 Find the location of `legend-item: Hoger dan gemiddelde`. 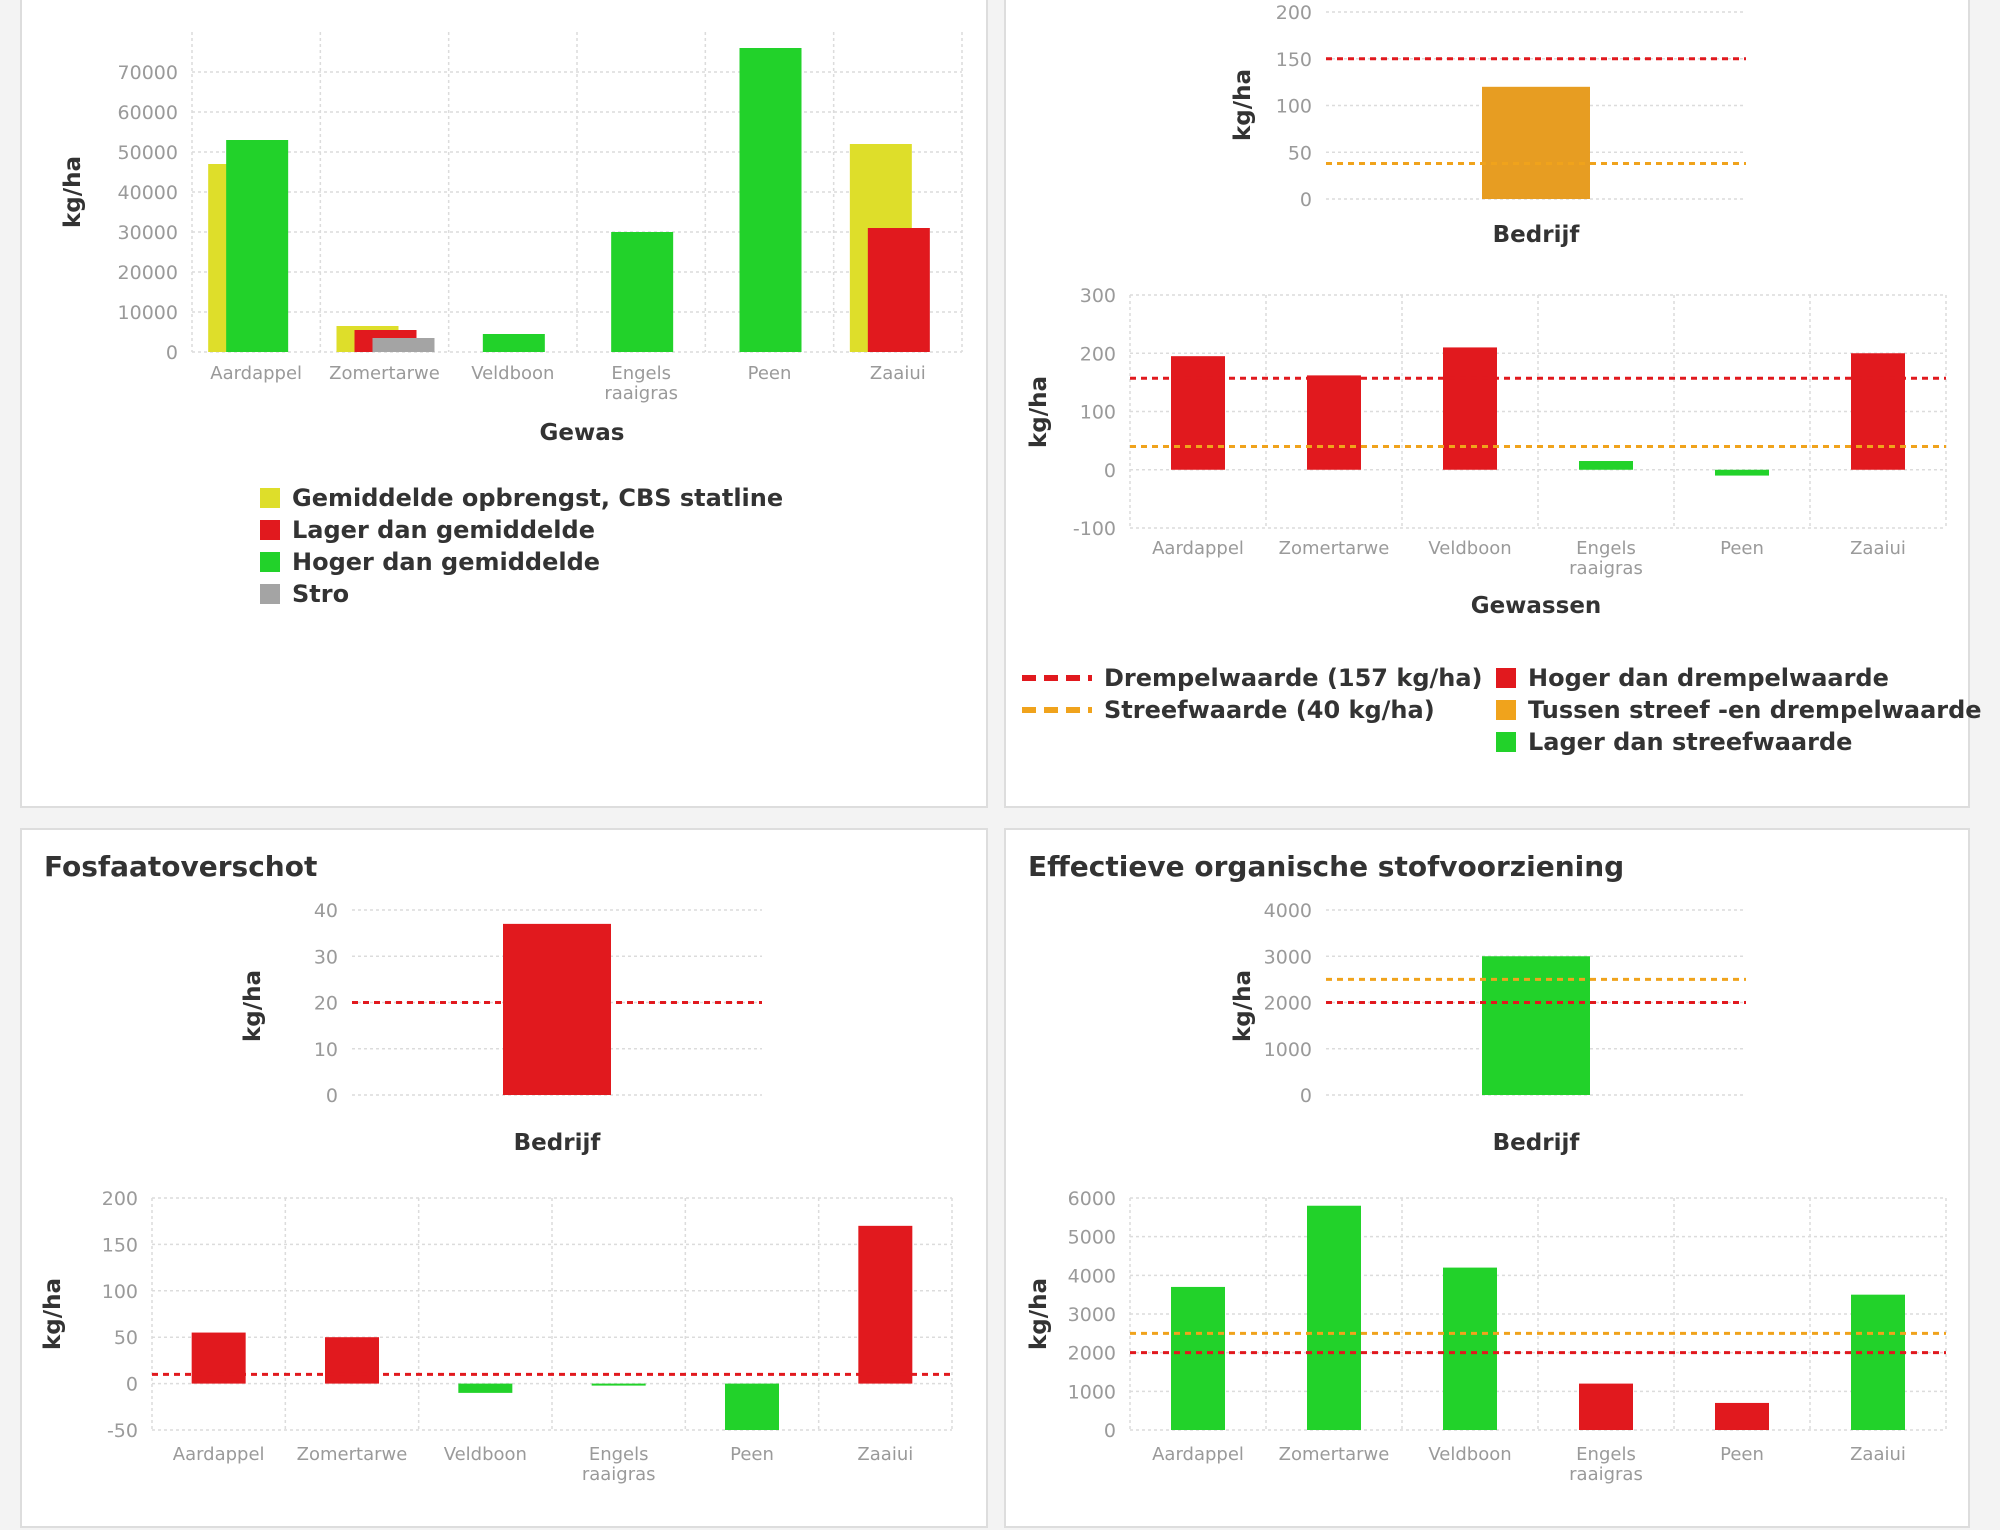

legend-item: Hoger dan gemiddelde is located at coordinates (521, 562).